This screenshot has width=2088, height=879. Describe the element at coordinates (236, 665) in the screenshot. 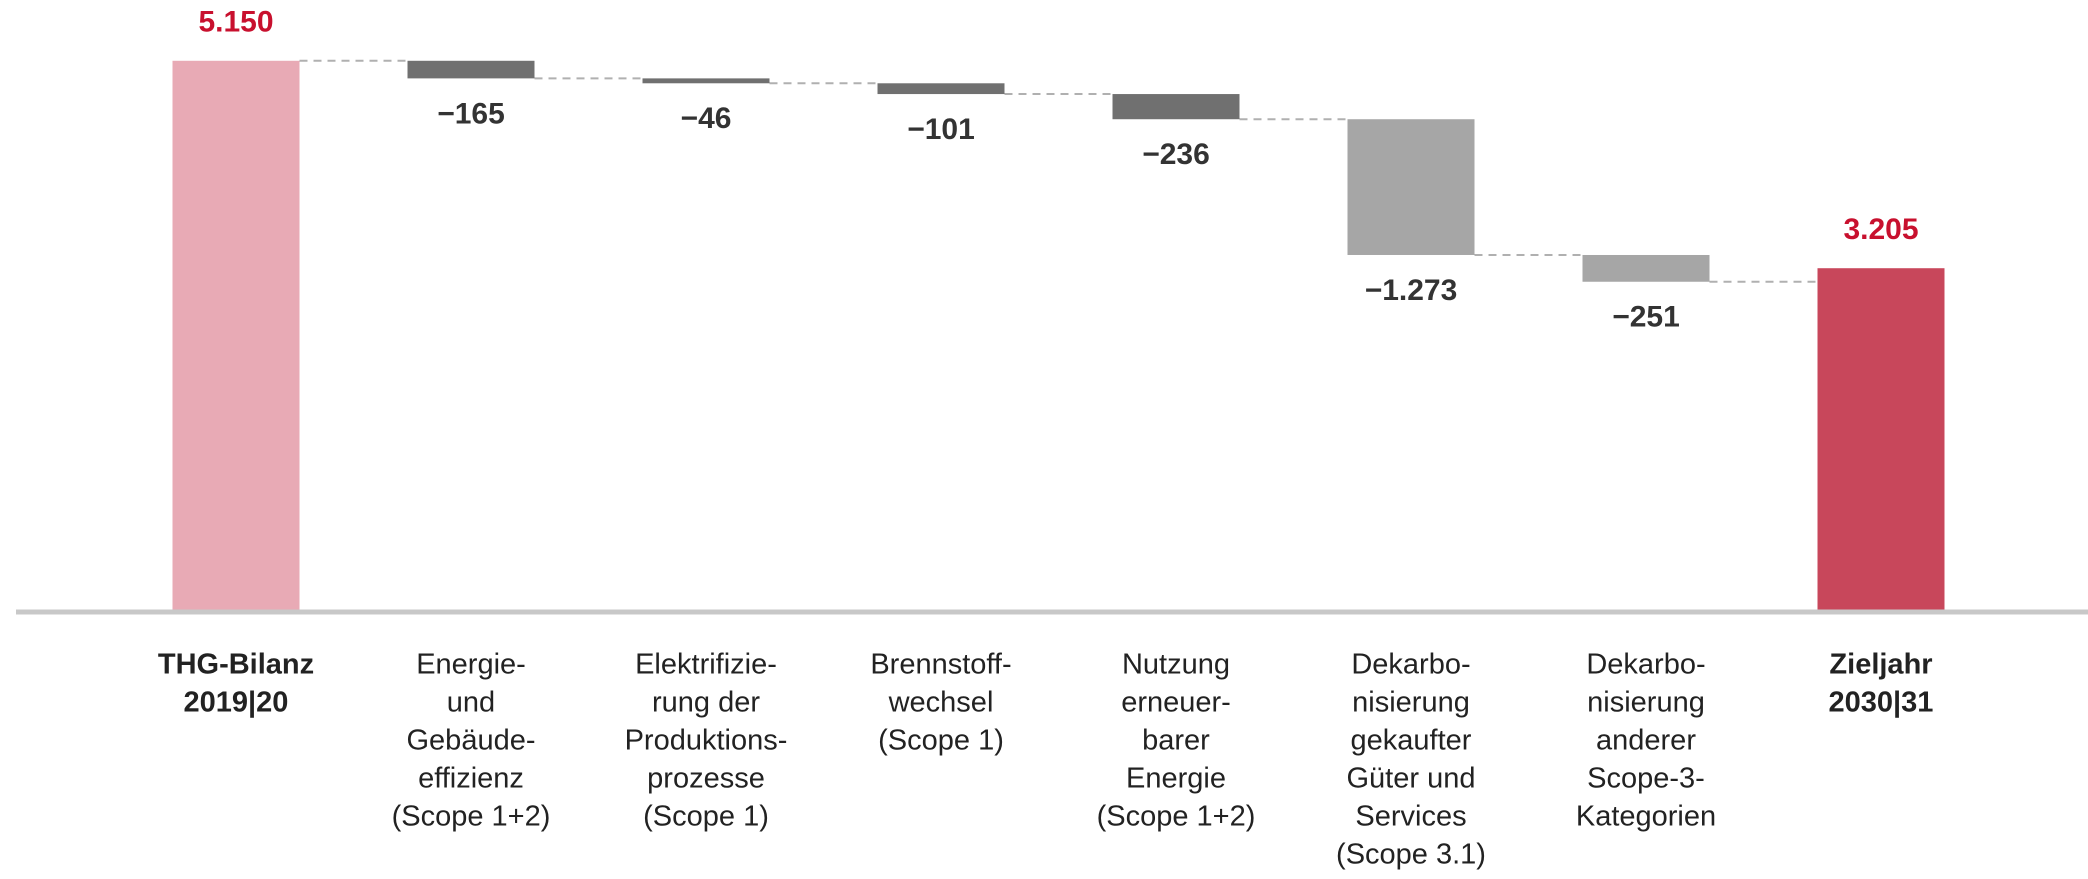

I see `x-tick-label: THG-Bilanz` at that location.